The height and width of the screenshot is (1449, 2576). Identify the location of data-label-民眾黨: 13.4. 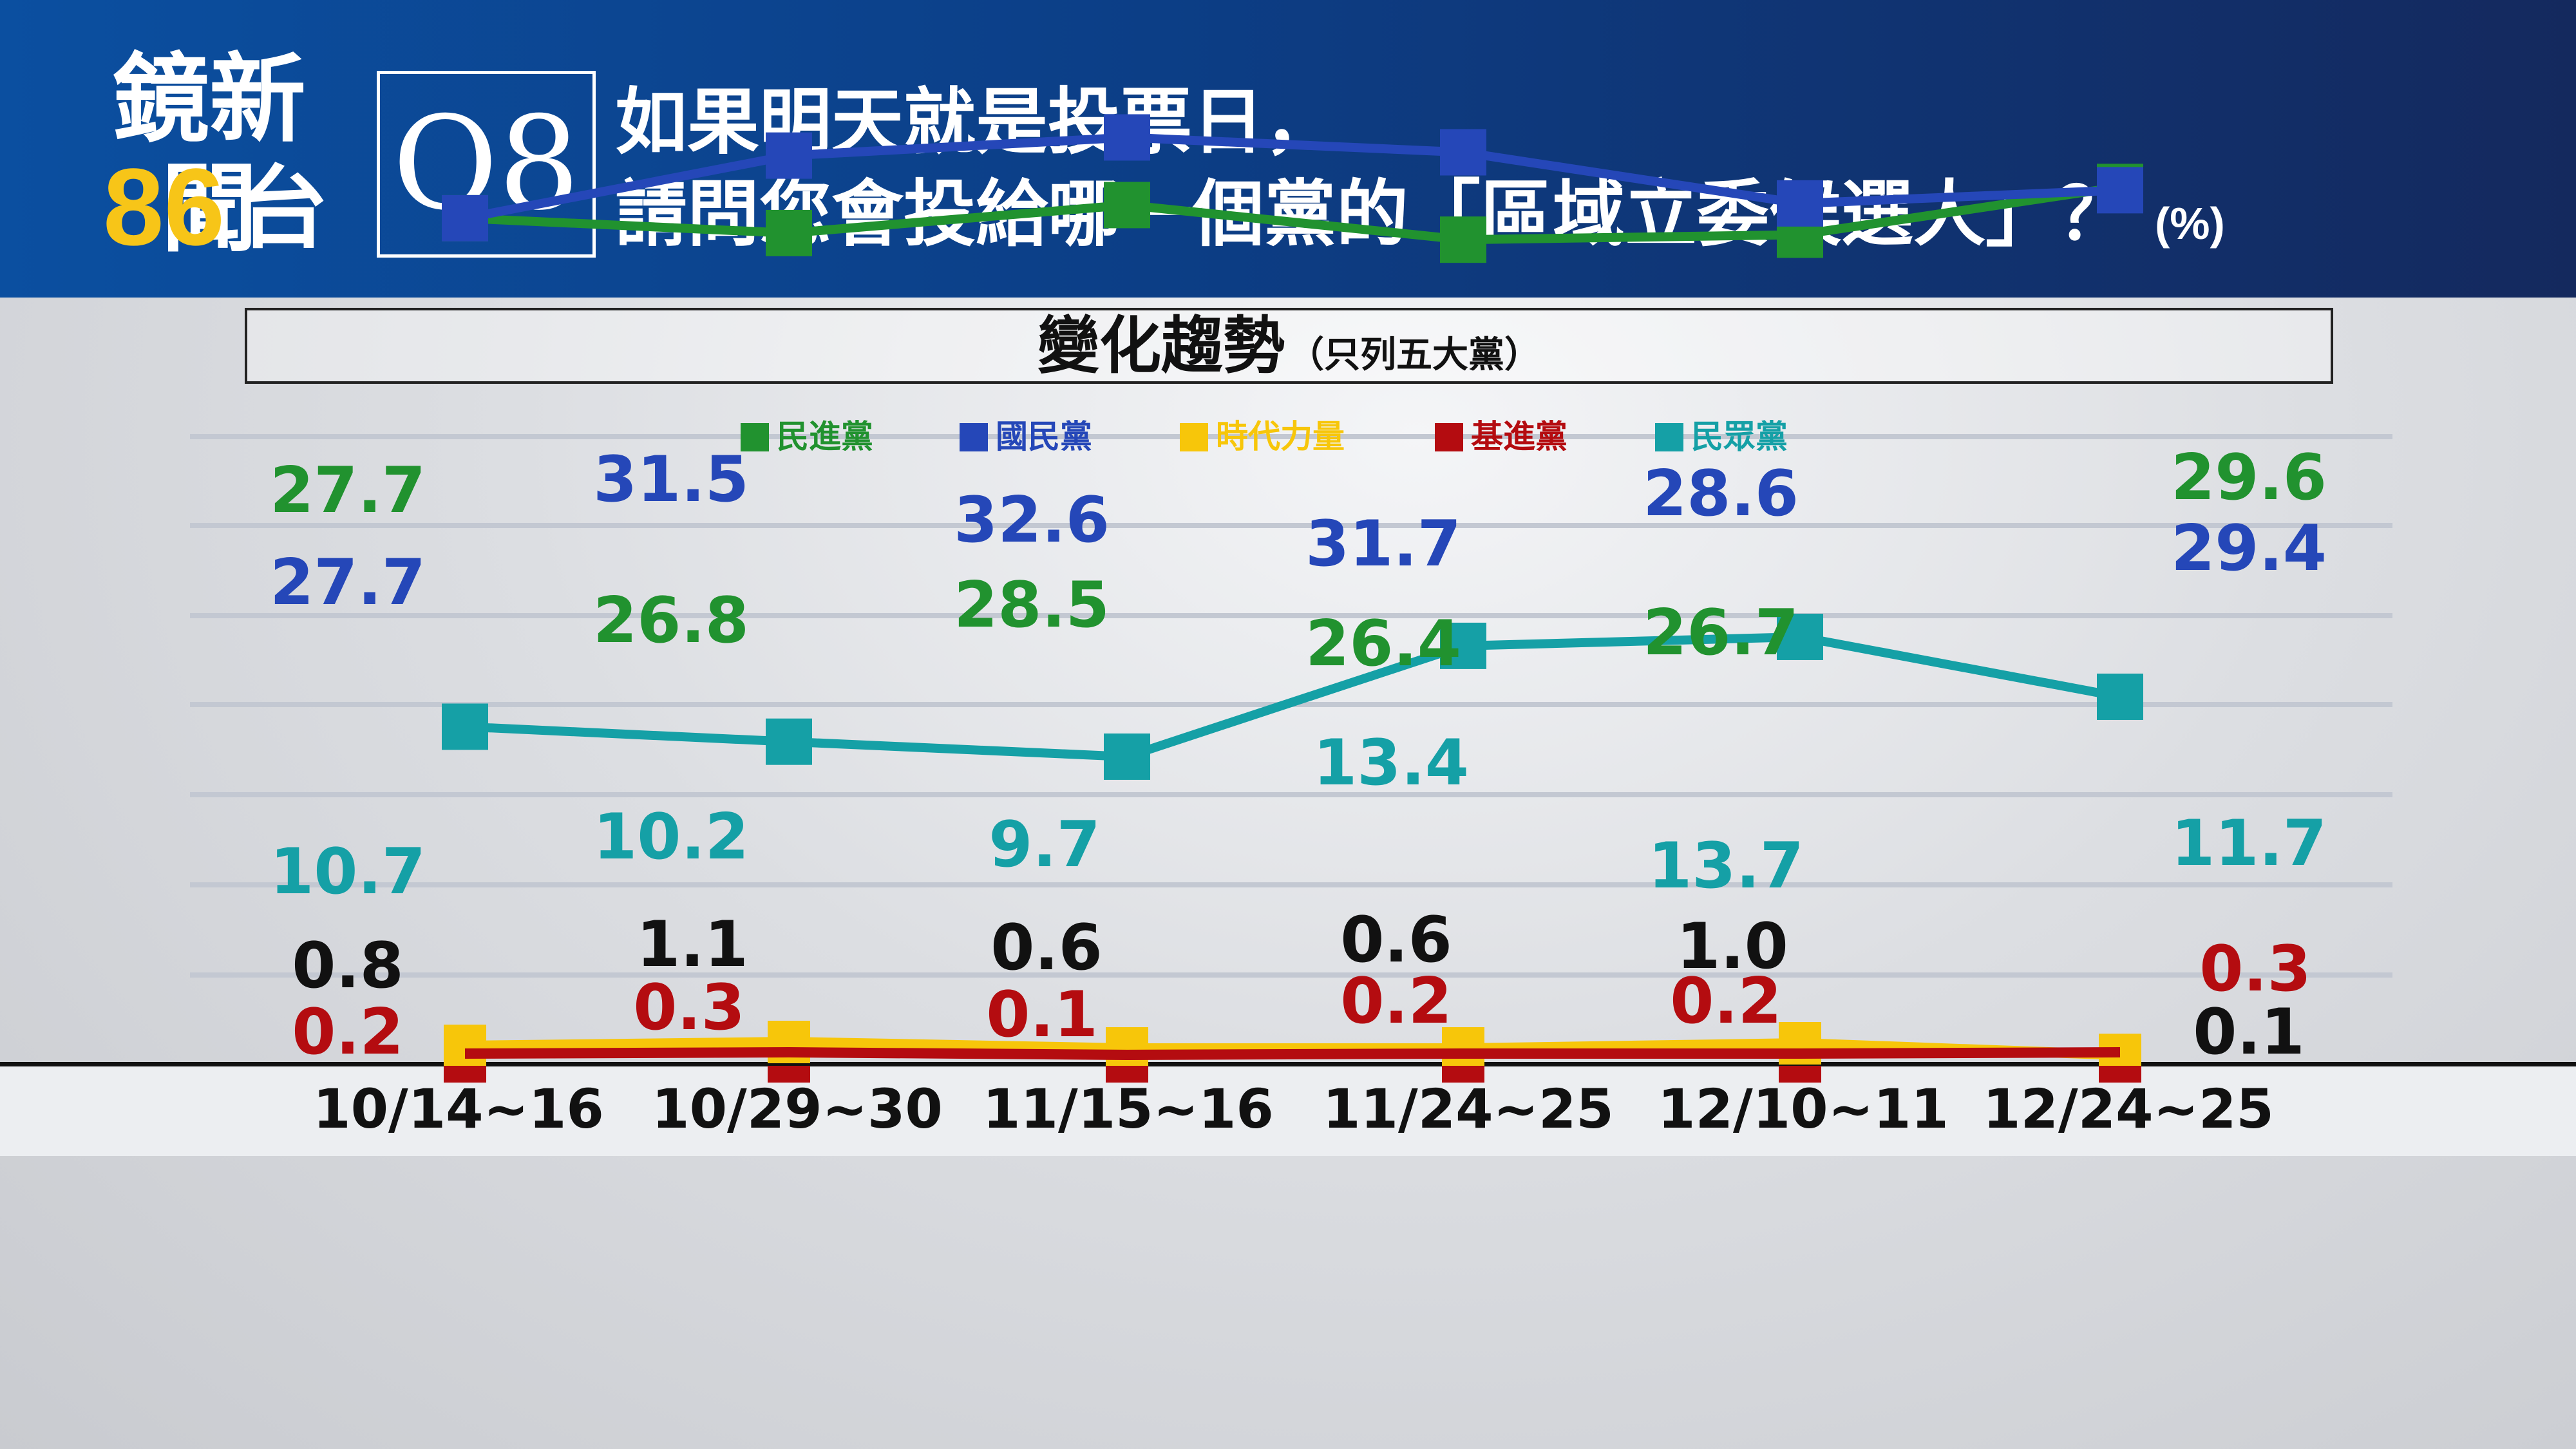
(1391, 763).